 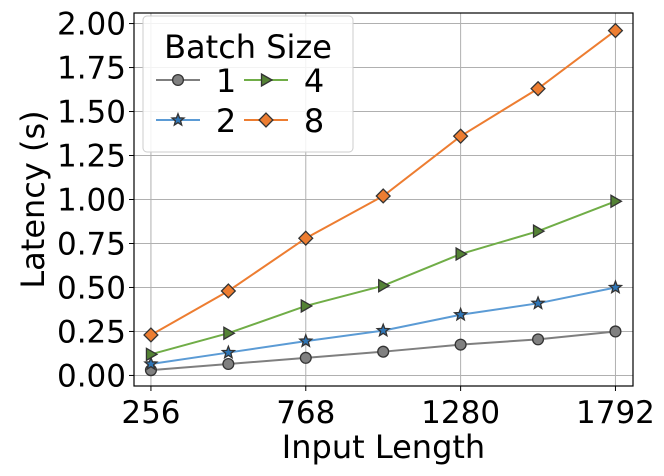 I want to click on x-tick-label: 256, so click(x=150, y=413).